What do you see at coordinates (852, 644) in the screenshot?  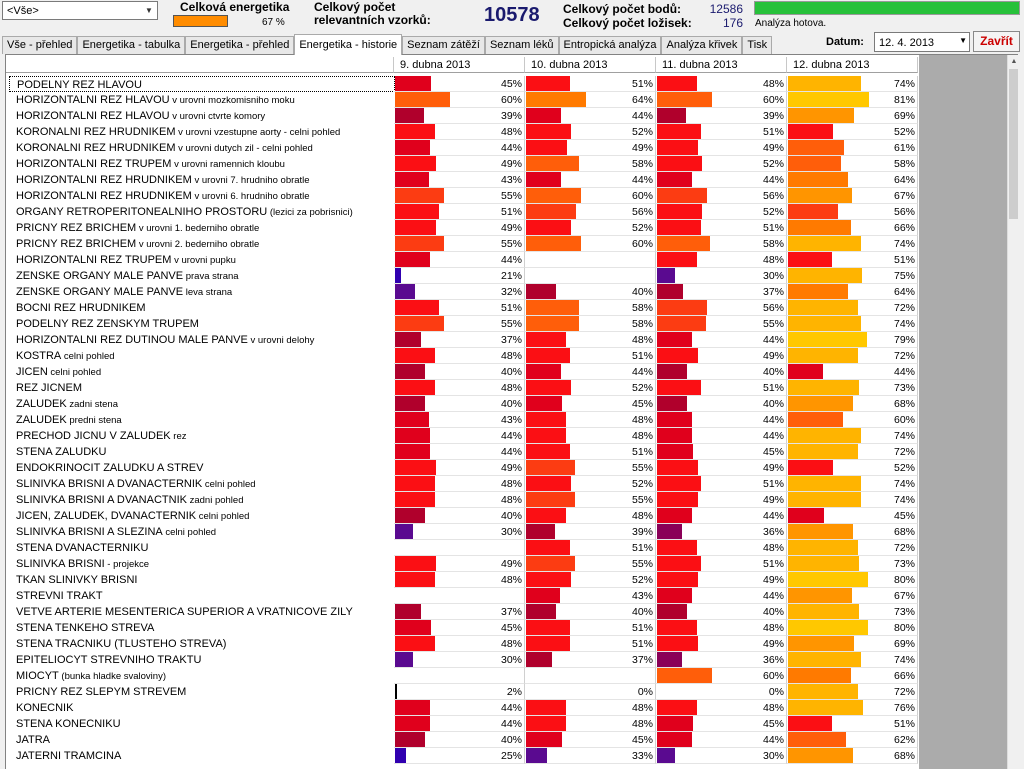 I see `energy-cell: 69%` at bounding box center [852, 644].